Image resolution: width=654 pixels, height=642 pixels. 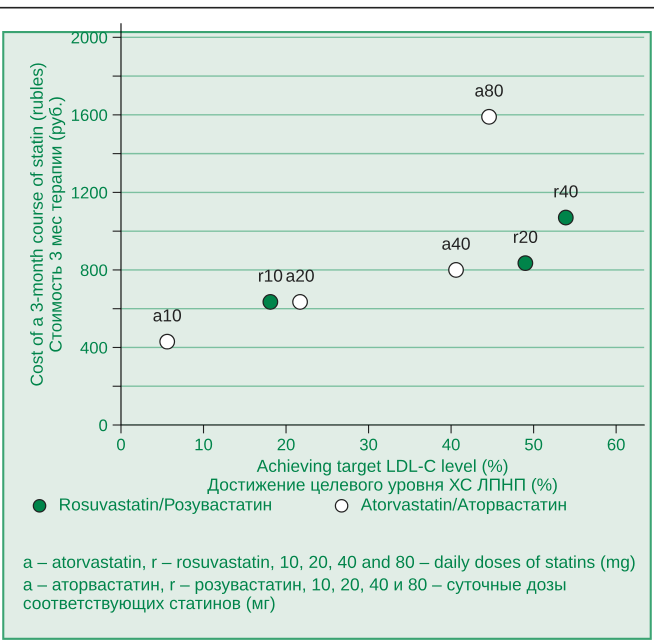 What do you see at coordinates (48, 224) in the screenshot?
I see `y-axis-title: Cost of a 3-month course of statin (rubles) Стоимость 3 мес терапии (руб.)` at bounding box center [48, 224].